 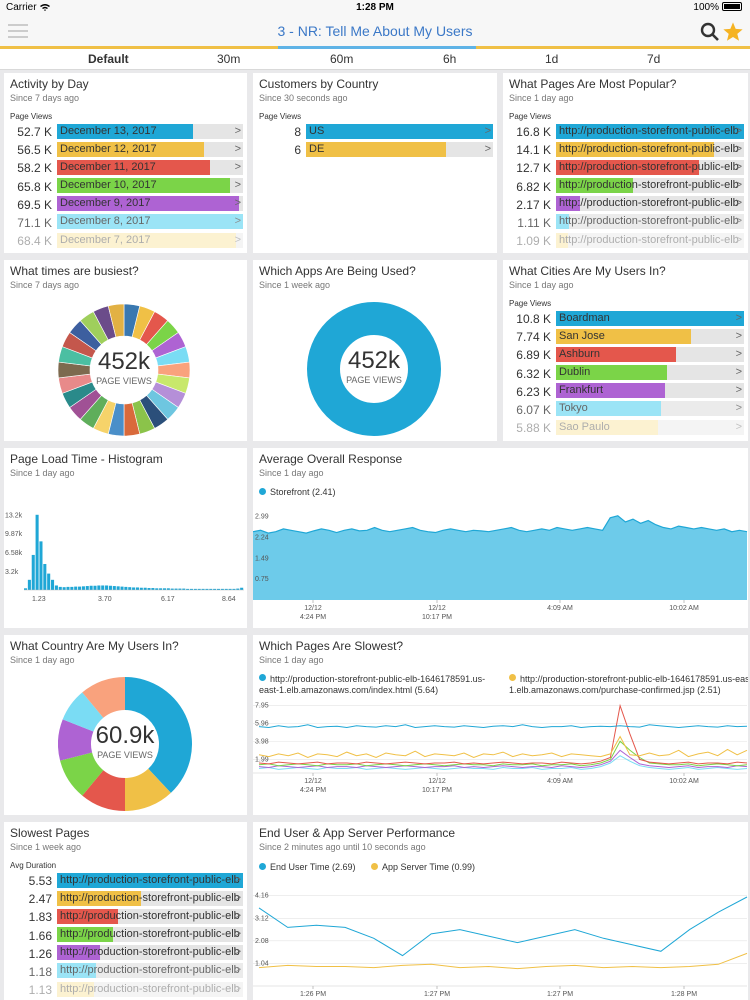 What do you see at coordinates (125, 167) in the screenshot?
I see `bar-row: 58.2 K December 11, 2017 >` at bounding box center [125, 167].